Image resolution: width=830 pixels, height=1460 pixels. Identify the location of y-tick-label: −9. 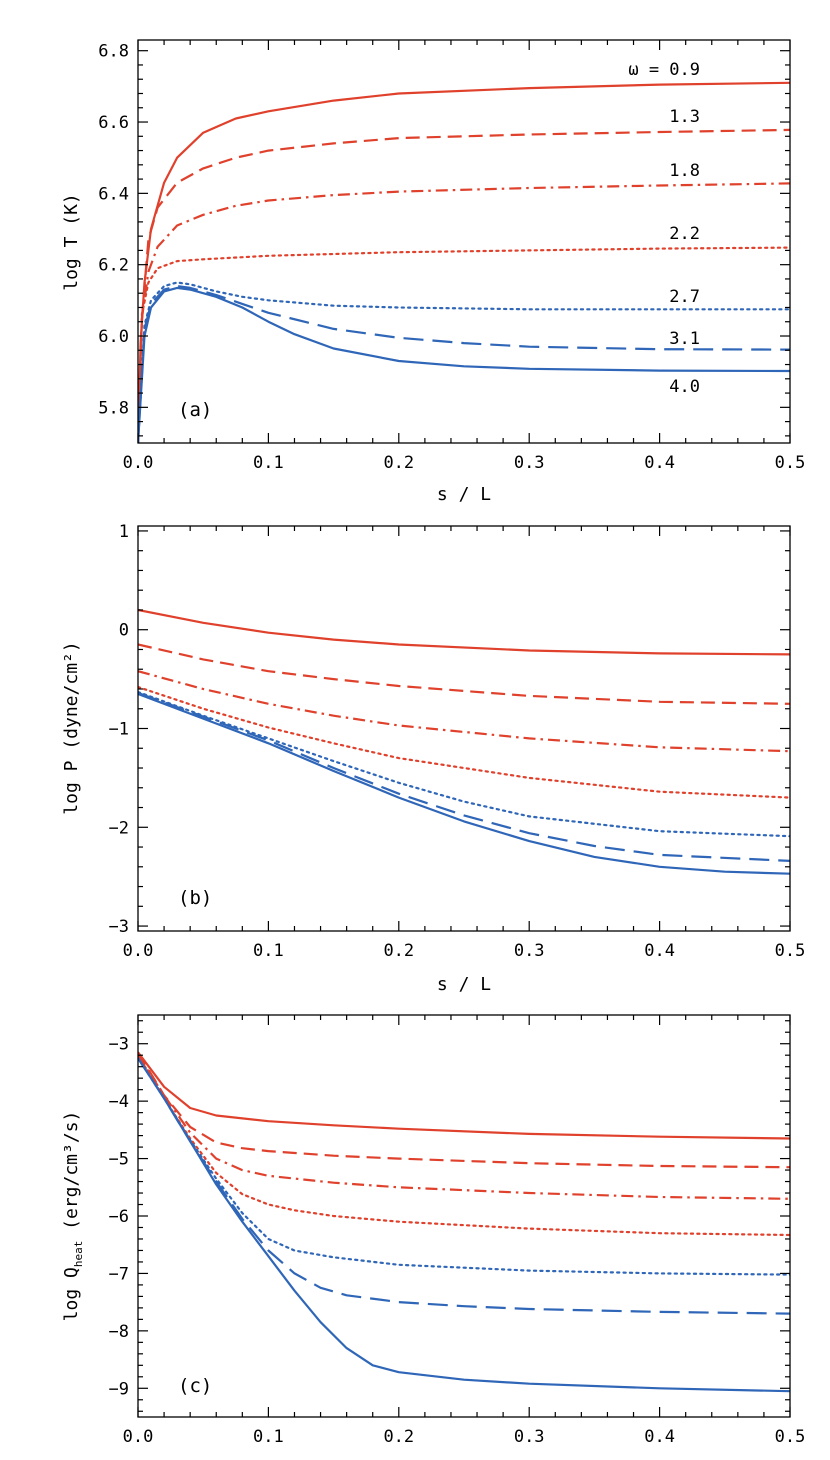
(119, 1389).